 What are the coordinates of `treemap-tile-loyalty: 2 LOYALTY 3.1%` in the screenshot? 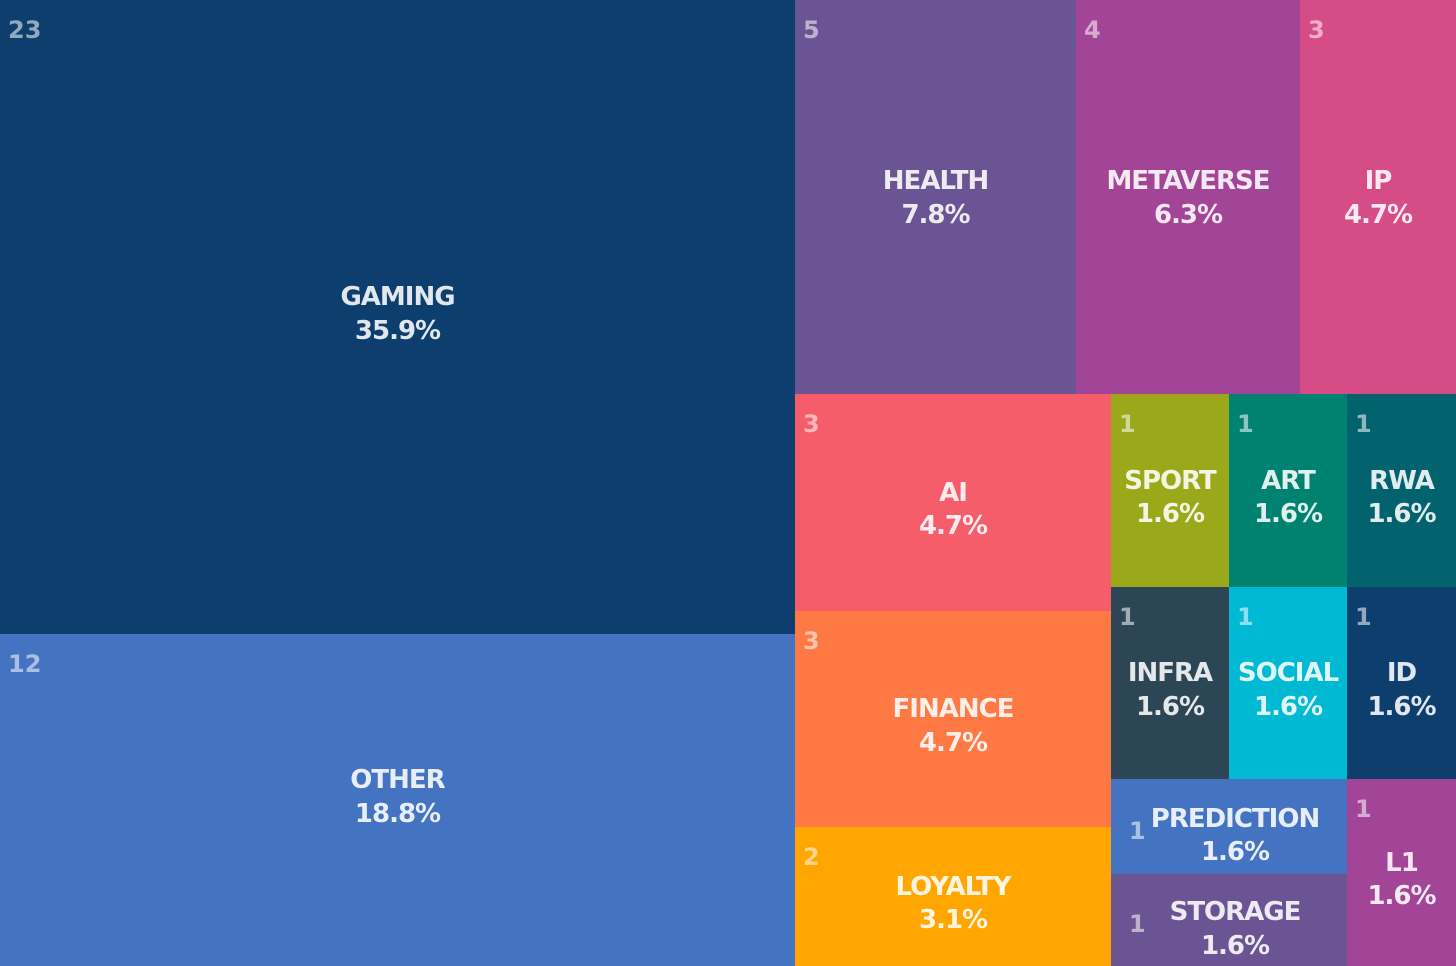 It's located at (953, 896).